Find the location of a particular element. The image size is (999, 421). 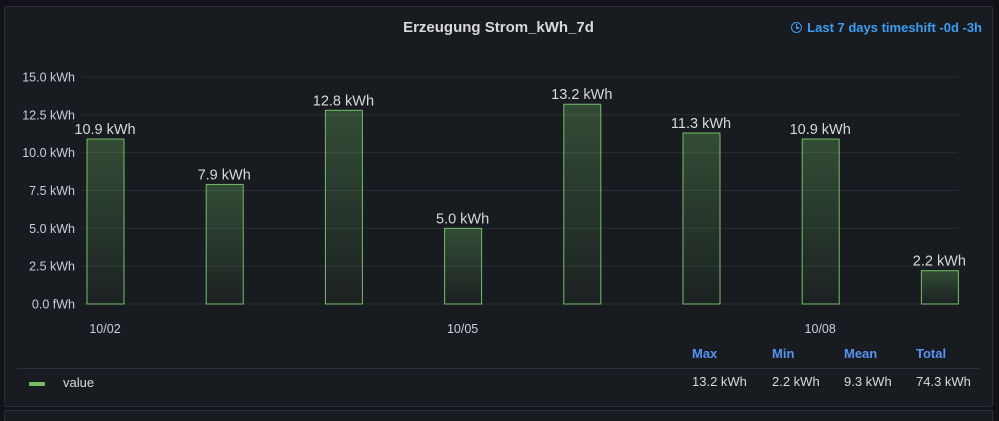

panel-title: Erzeugung Strom_kWh_7d is located at coordinates (498, 27).